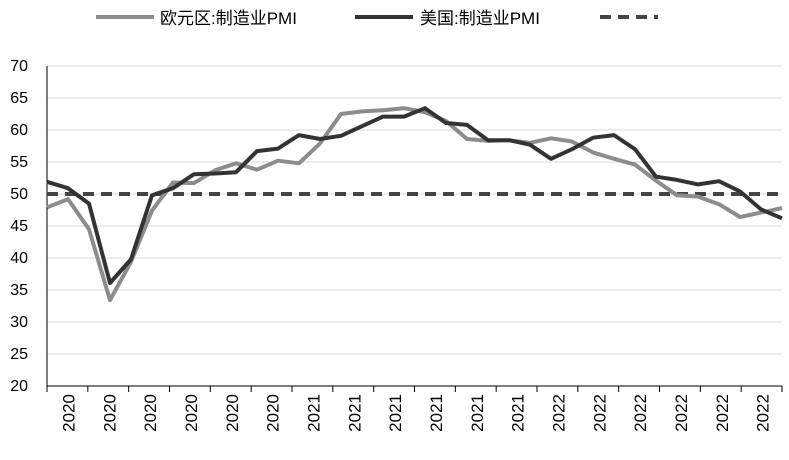 The height and width of the screenshot is (460, 789). What do you see at coordinates (19, 98) in the screenshot?
I see `y-tick-label: 65` at bounding box center [19, 98].